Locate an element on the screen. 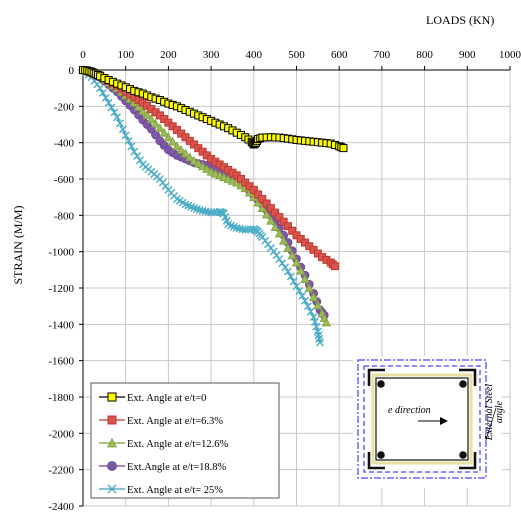 The image size is (521, 514). y-tick-label: 0 is located at coordinates (72, 71).